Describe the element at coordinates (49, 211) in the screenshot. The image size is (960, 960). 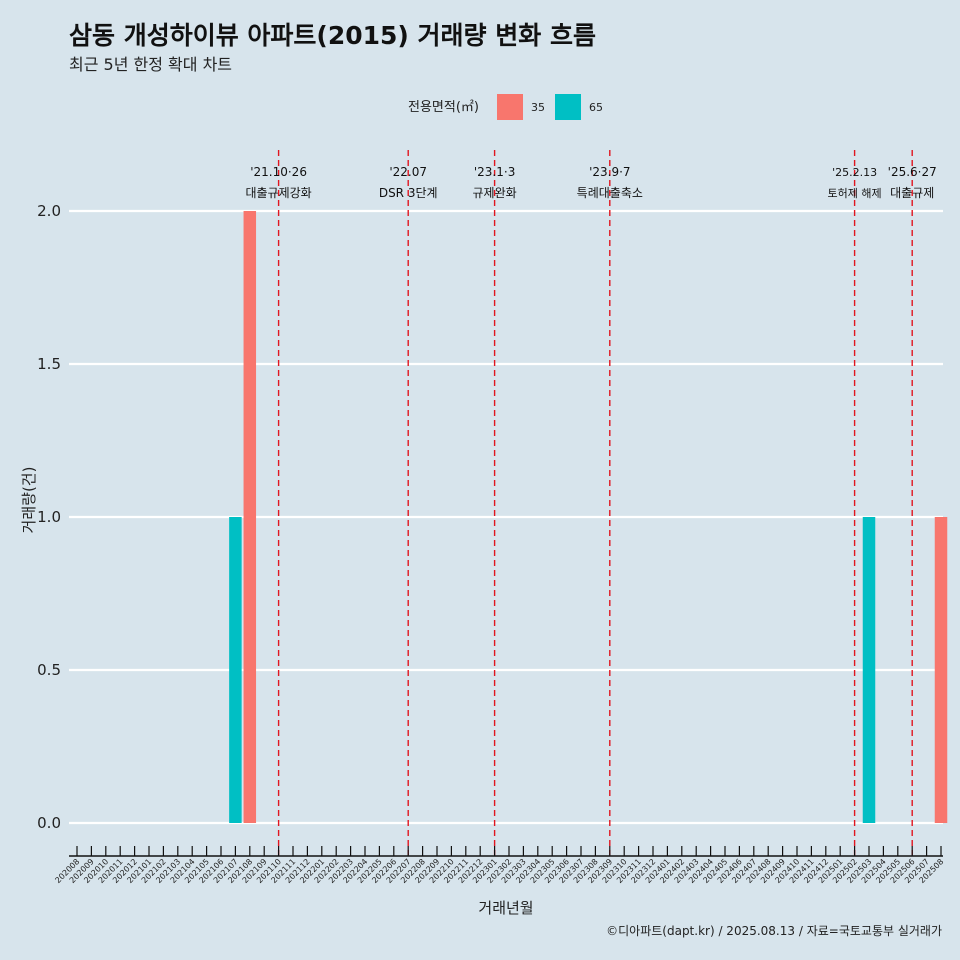
I see `y-tick-label: 2.0` at that location.